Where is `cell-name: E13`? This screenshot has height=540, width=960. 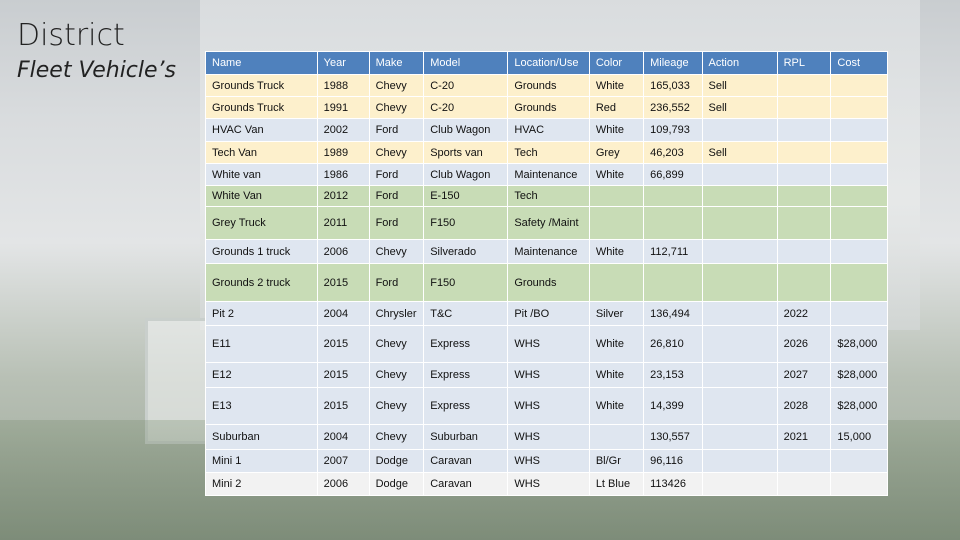 cell-name: E13 is located at coordinates (261, 406).